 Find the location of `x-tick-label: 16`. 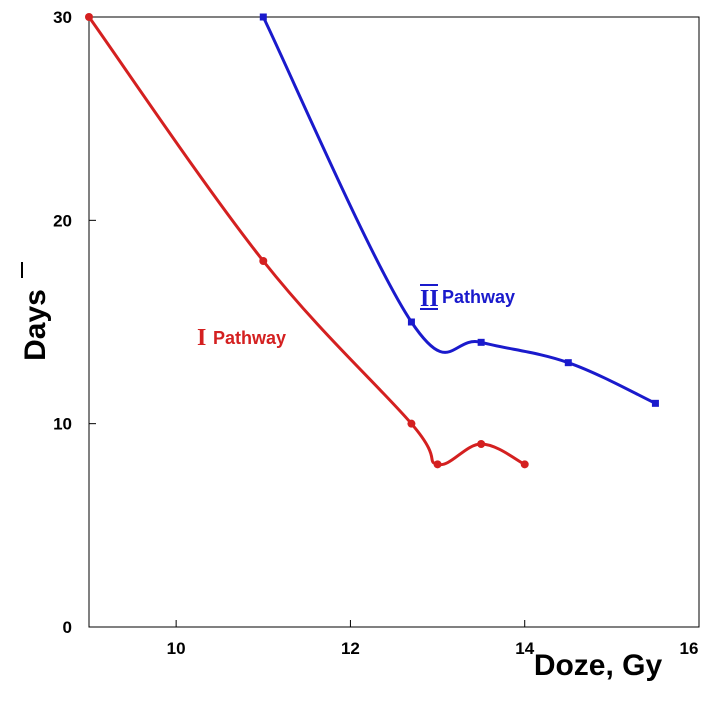

x-tick-label: 16 is located at coordinates (689, 648).